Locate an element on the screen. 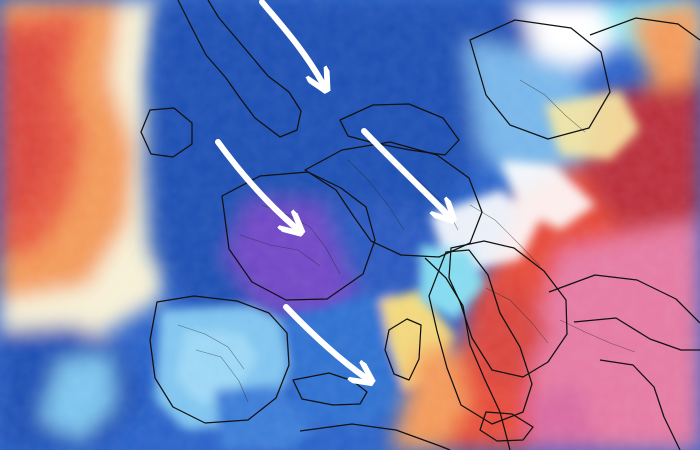 This screenshot has width=700, height=450. sardinia-outline is located at coordinates (403, 349).